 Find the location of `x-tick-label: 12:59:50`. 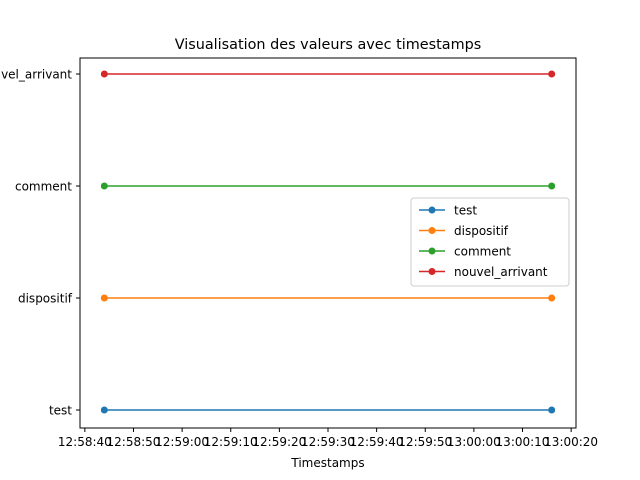

x-tick-label: 12:59:50 is located at coordinates (425, 442).